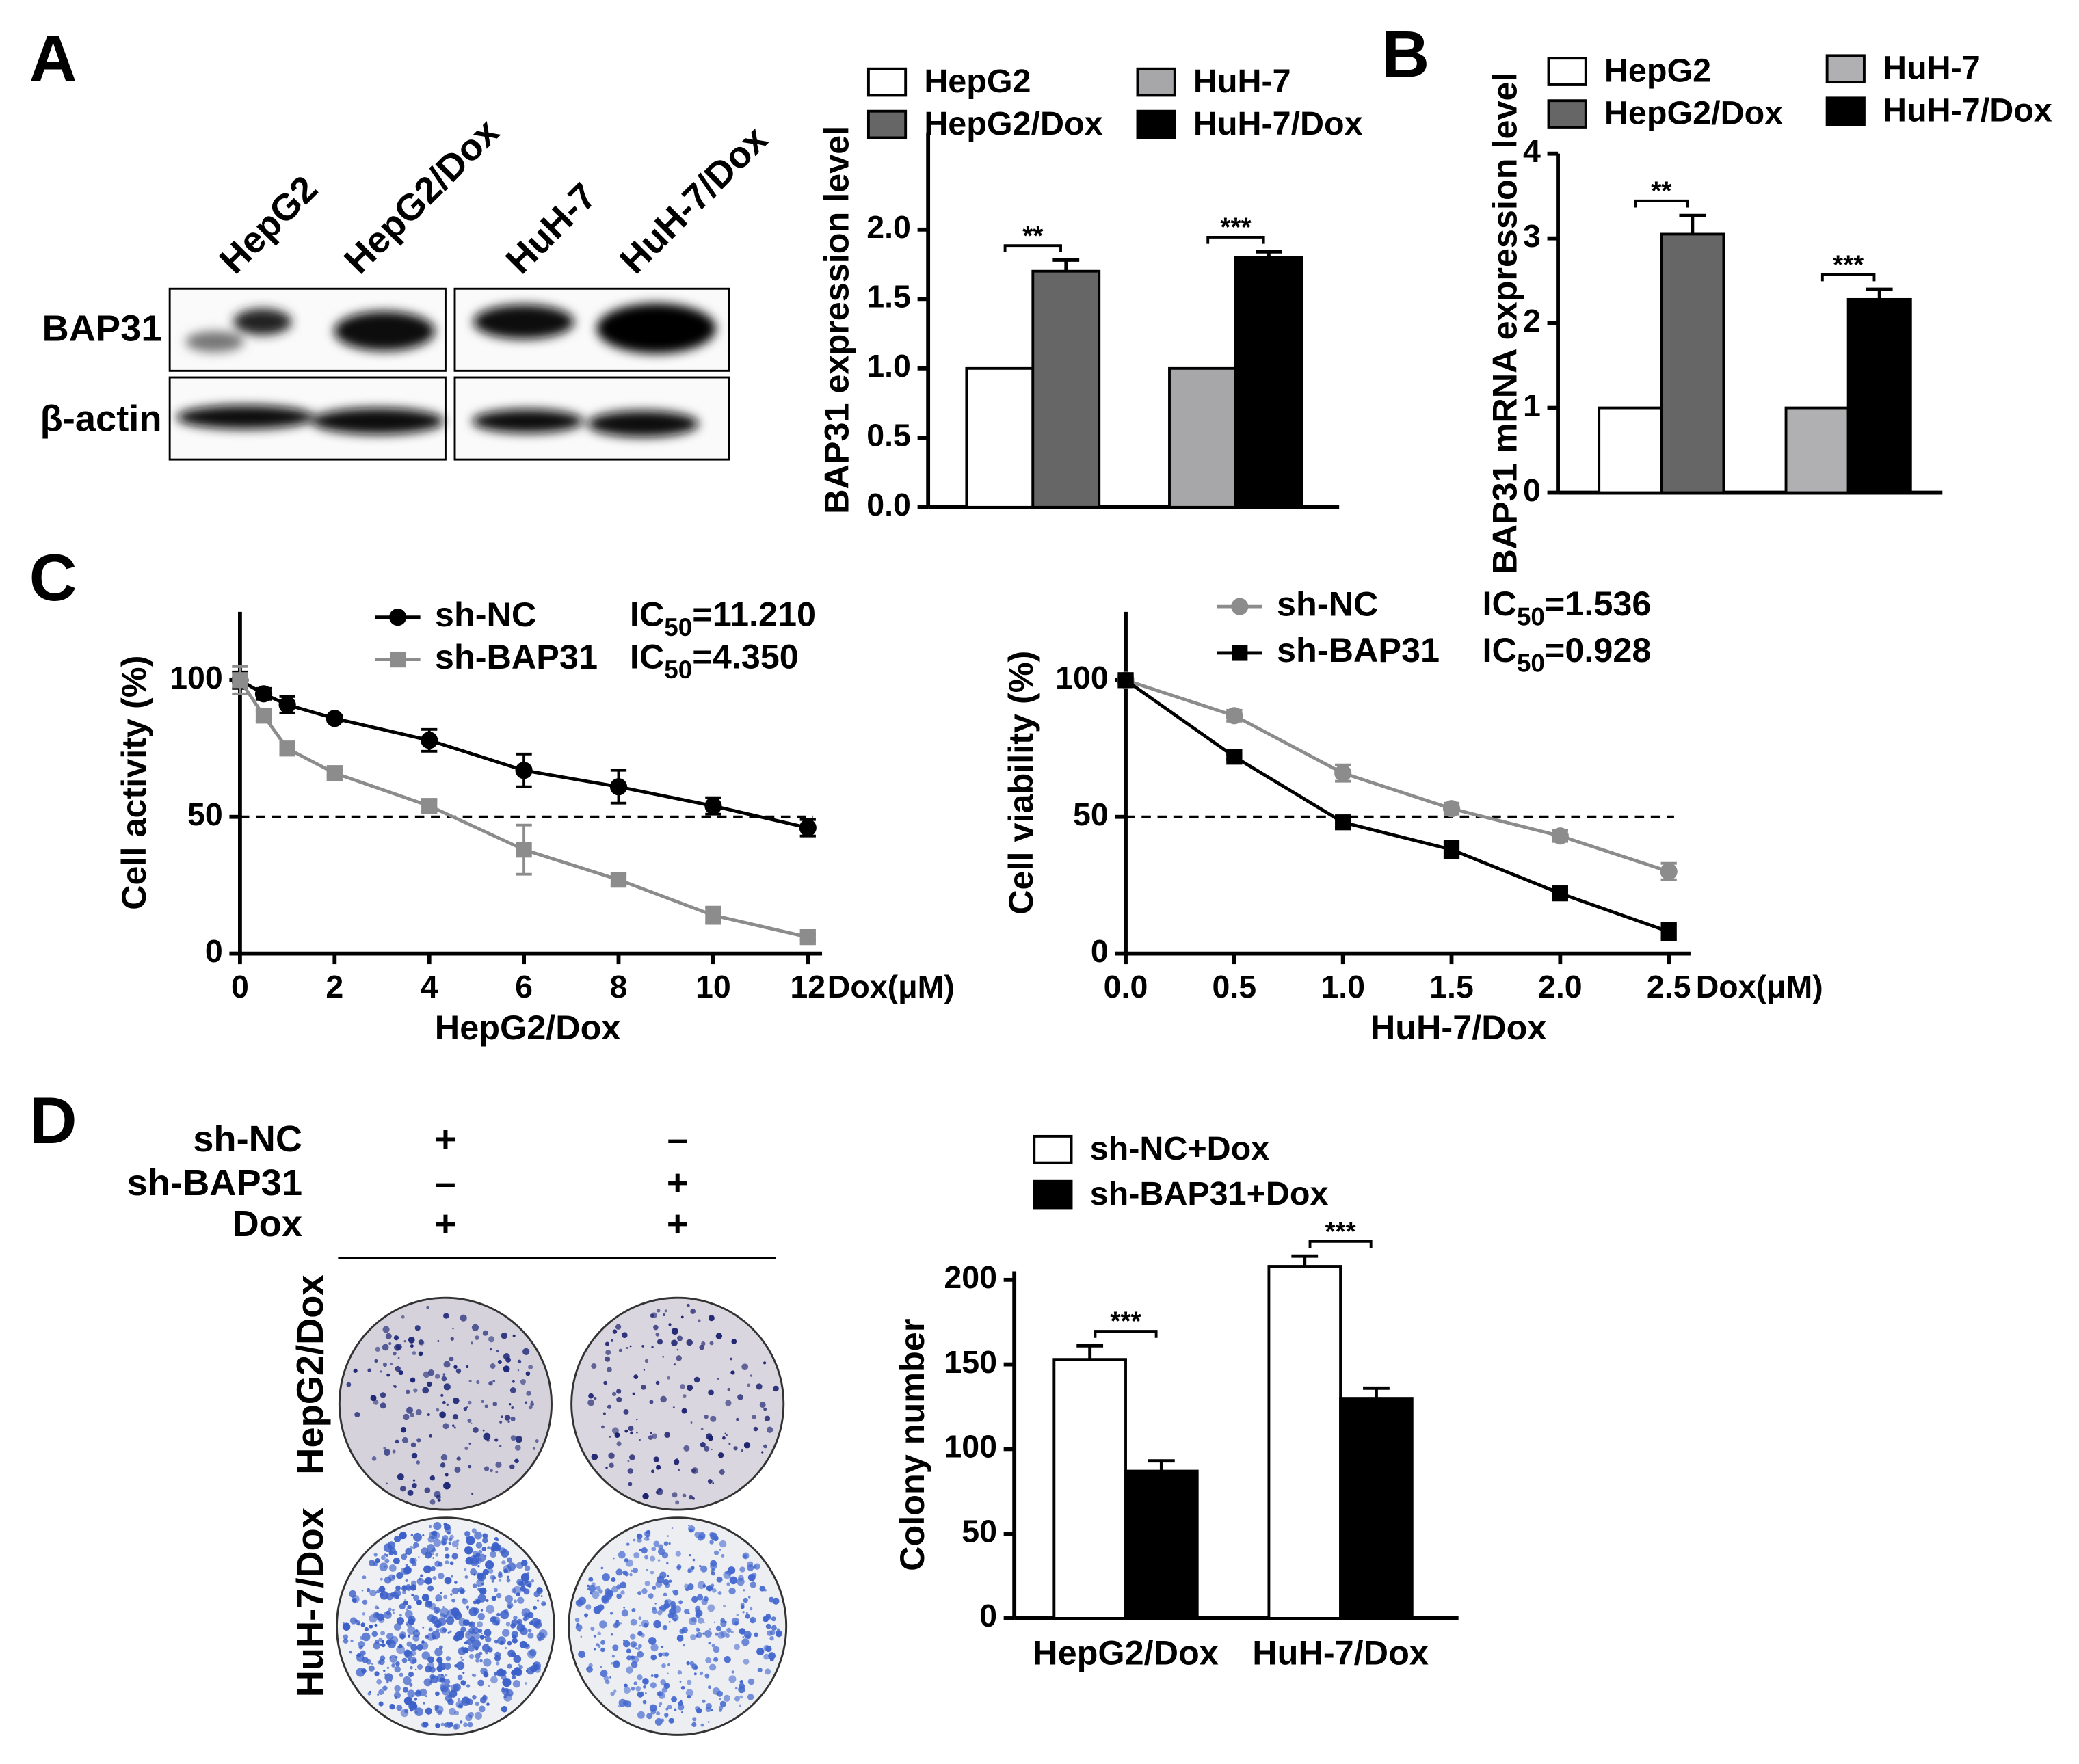  I want to click on y-axis-label: BAP31 expression level, so click(836, 320).